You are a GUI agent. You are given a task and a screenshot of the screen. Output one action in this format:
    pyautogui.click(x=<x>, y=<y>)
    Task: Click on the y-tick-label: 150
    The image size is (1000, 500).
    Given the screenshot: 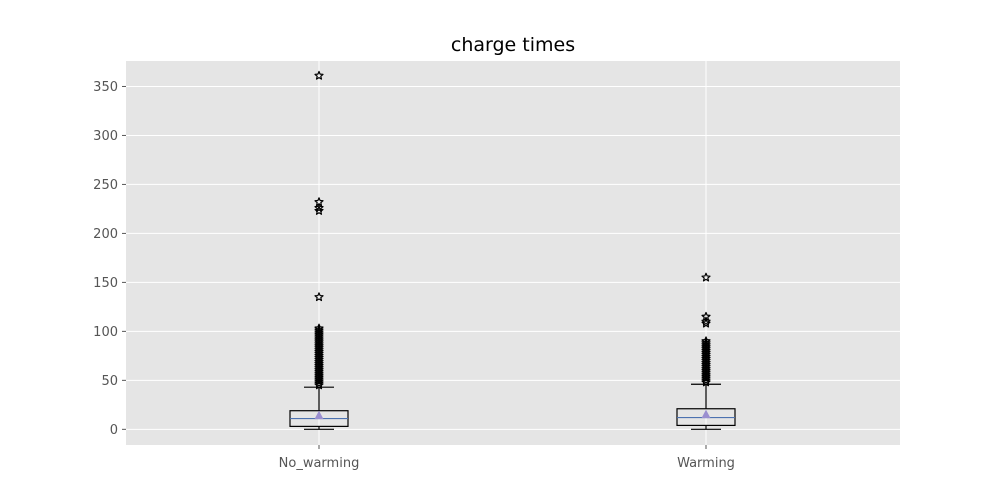 What is the action you would take?
    pyautogui.click(x=105, y=283)
    